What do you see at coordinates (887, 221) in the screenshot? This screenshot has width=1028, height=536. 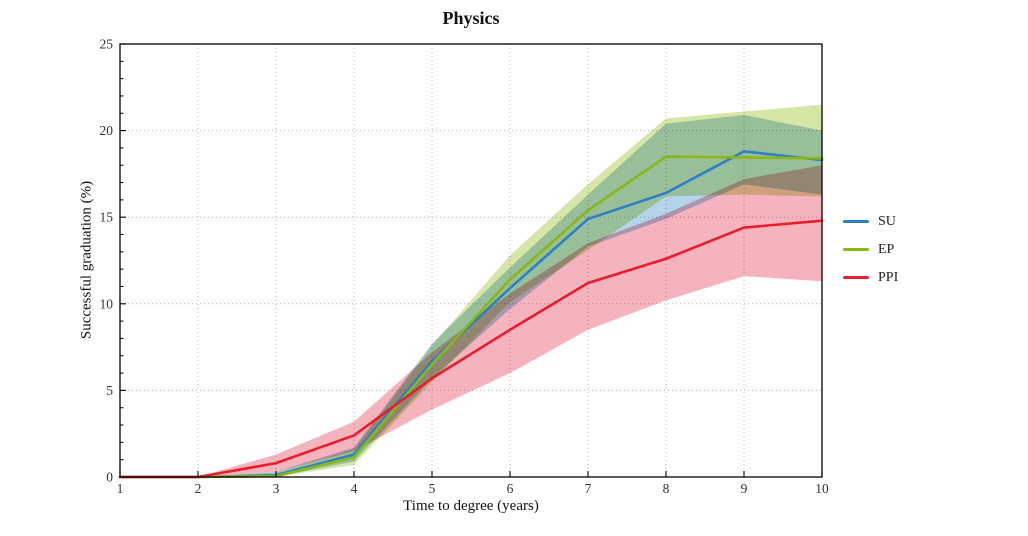 I see `legend-label-su: SU` at bounding box center [887, 221].